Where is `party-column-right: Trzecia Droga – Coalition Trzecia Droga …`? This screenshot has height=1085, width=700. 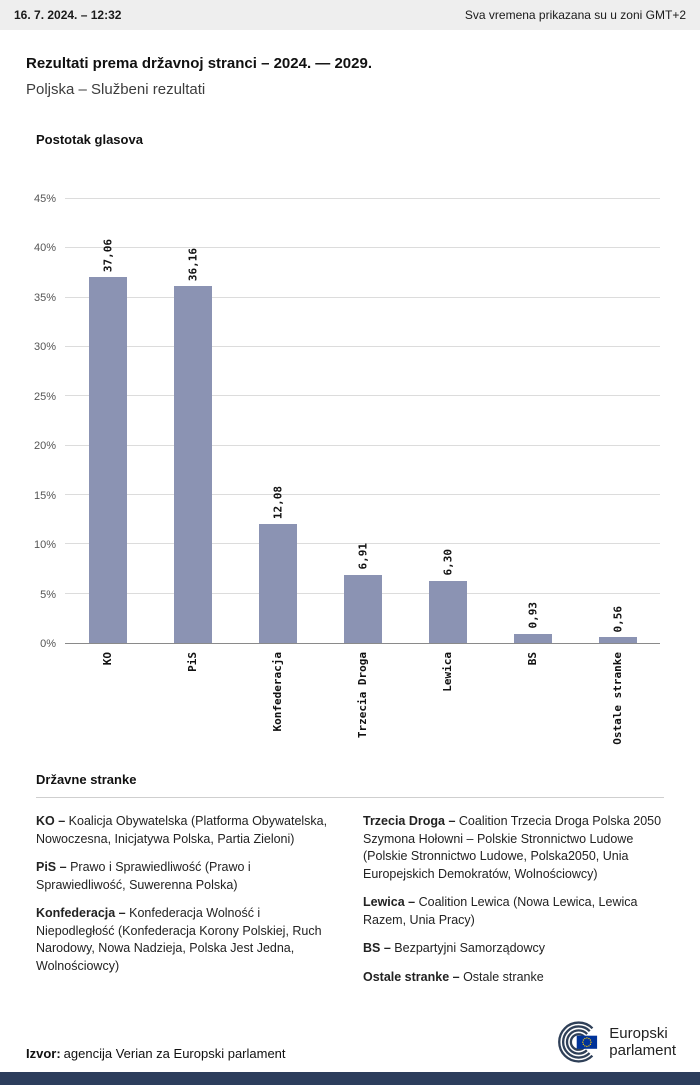
party-column-right: Trzecia Droga – Coalition Trzecia Droga … is located at coordinates (513, 905).